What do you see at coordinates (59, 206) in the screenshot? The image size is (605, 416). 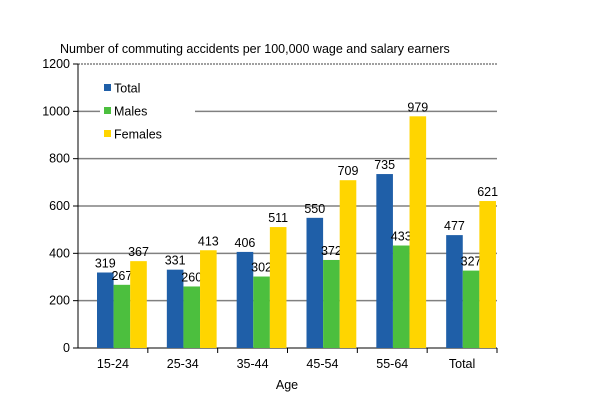 I see `y-tick-label: 600` at bounding box center [59, 206].